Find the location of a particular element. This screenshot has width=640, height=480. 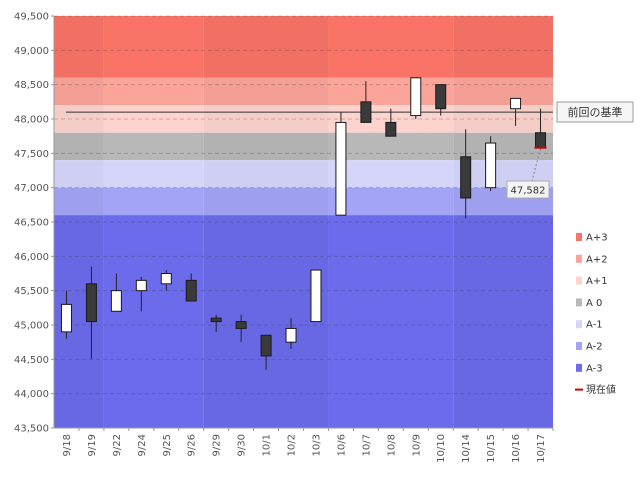

x-tick-label: 9/18 is located at coordinates (67, 445).